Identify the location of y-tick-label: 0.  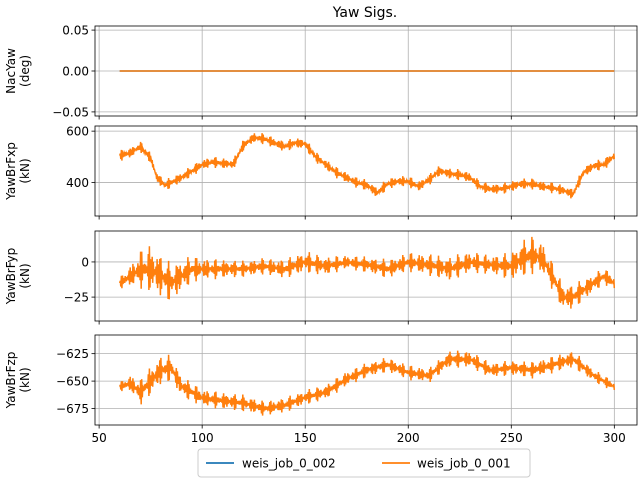
(85, 262).